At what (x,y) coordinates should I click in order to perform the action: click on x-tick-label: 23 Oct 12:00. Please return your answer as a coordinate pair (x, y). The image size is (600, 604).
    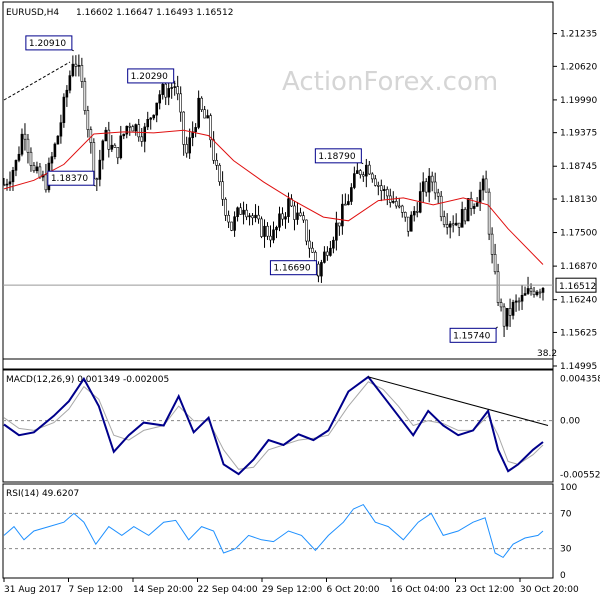
    Looking at the image, I should click on (485, 590).